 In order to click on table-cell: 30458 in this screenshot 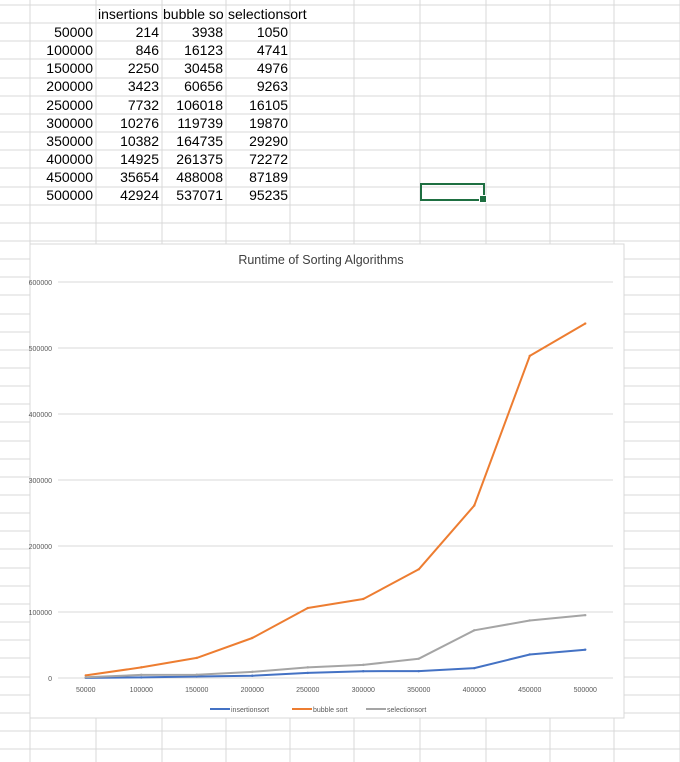, I will do `click(203, 68)`.